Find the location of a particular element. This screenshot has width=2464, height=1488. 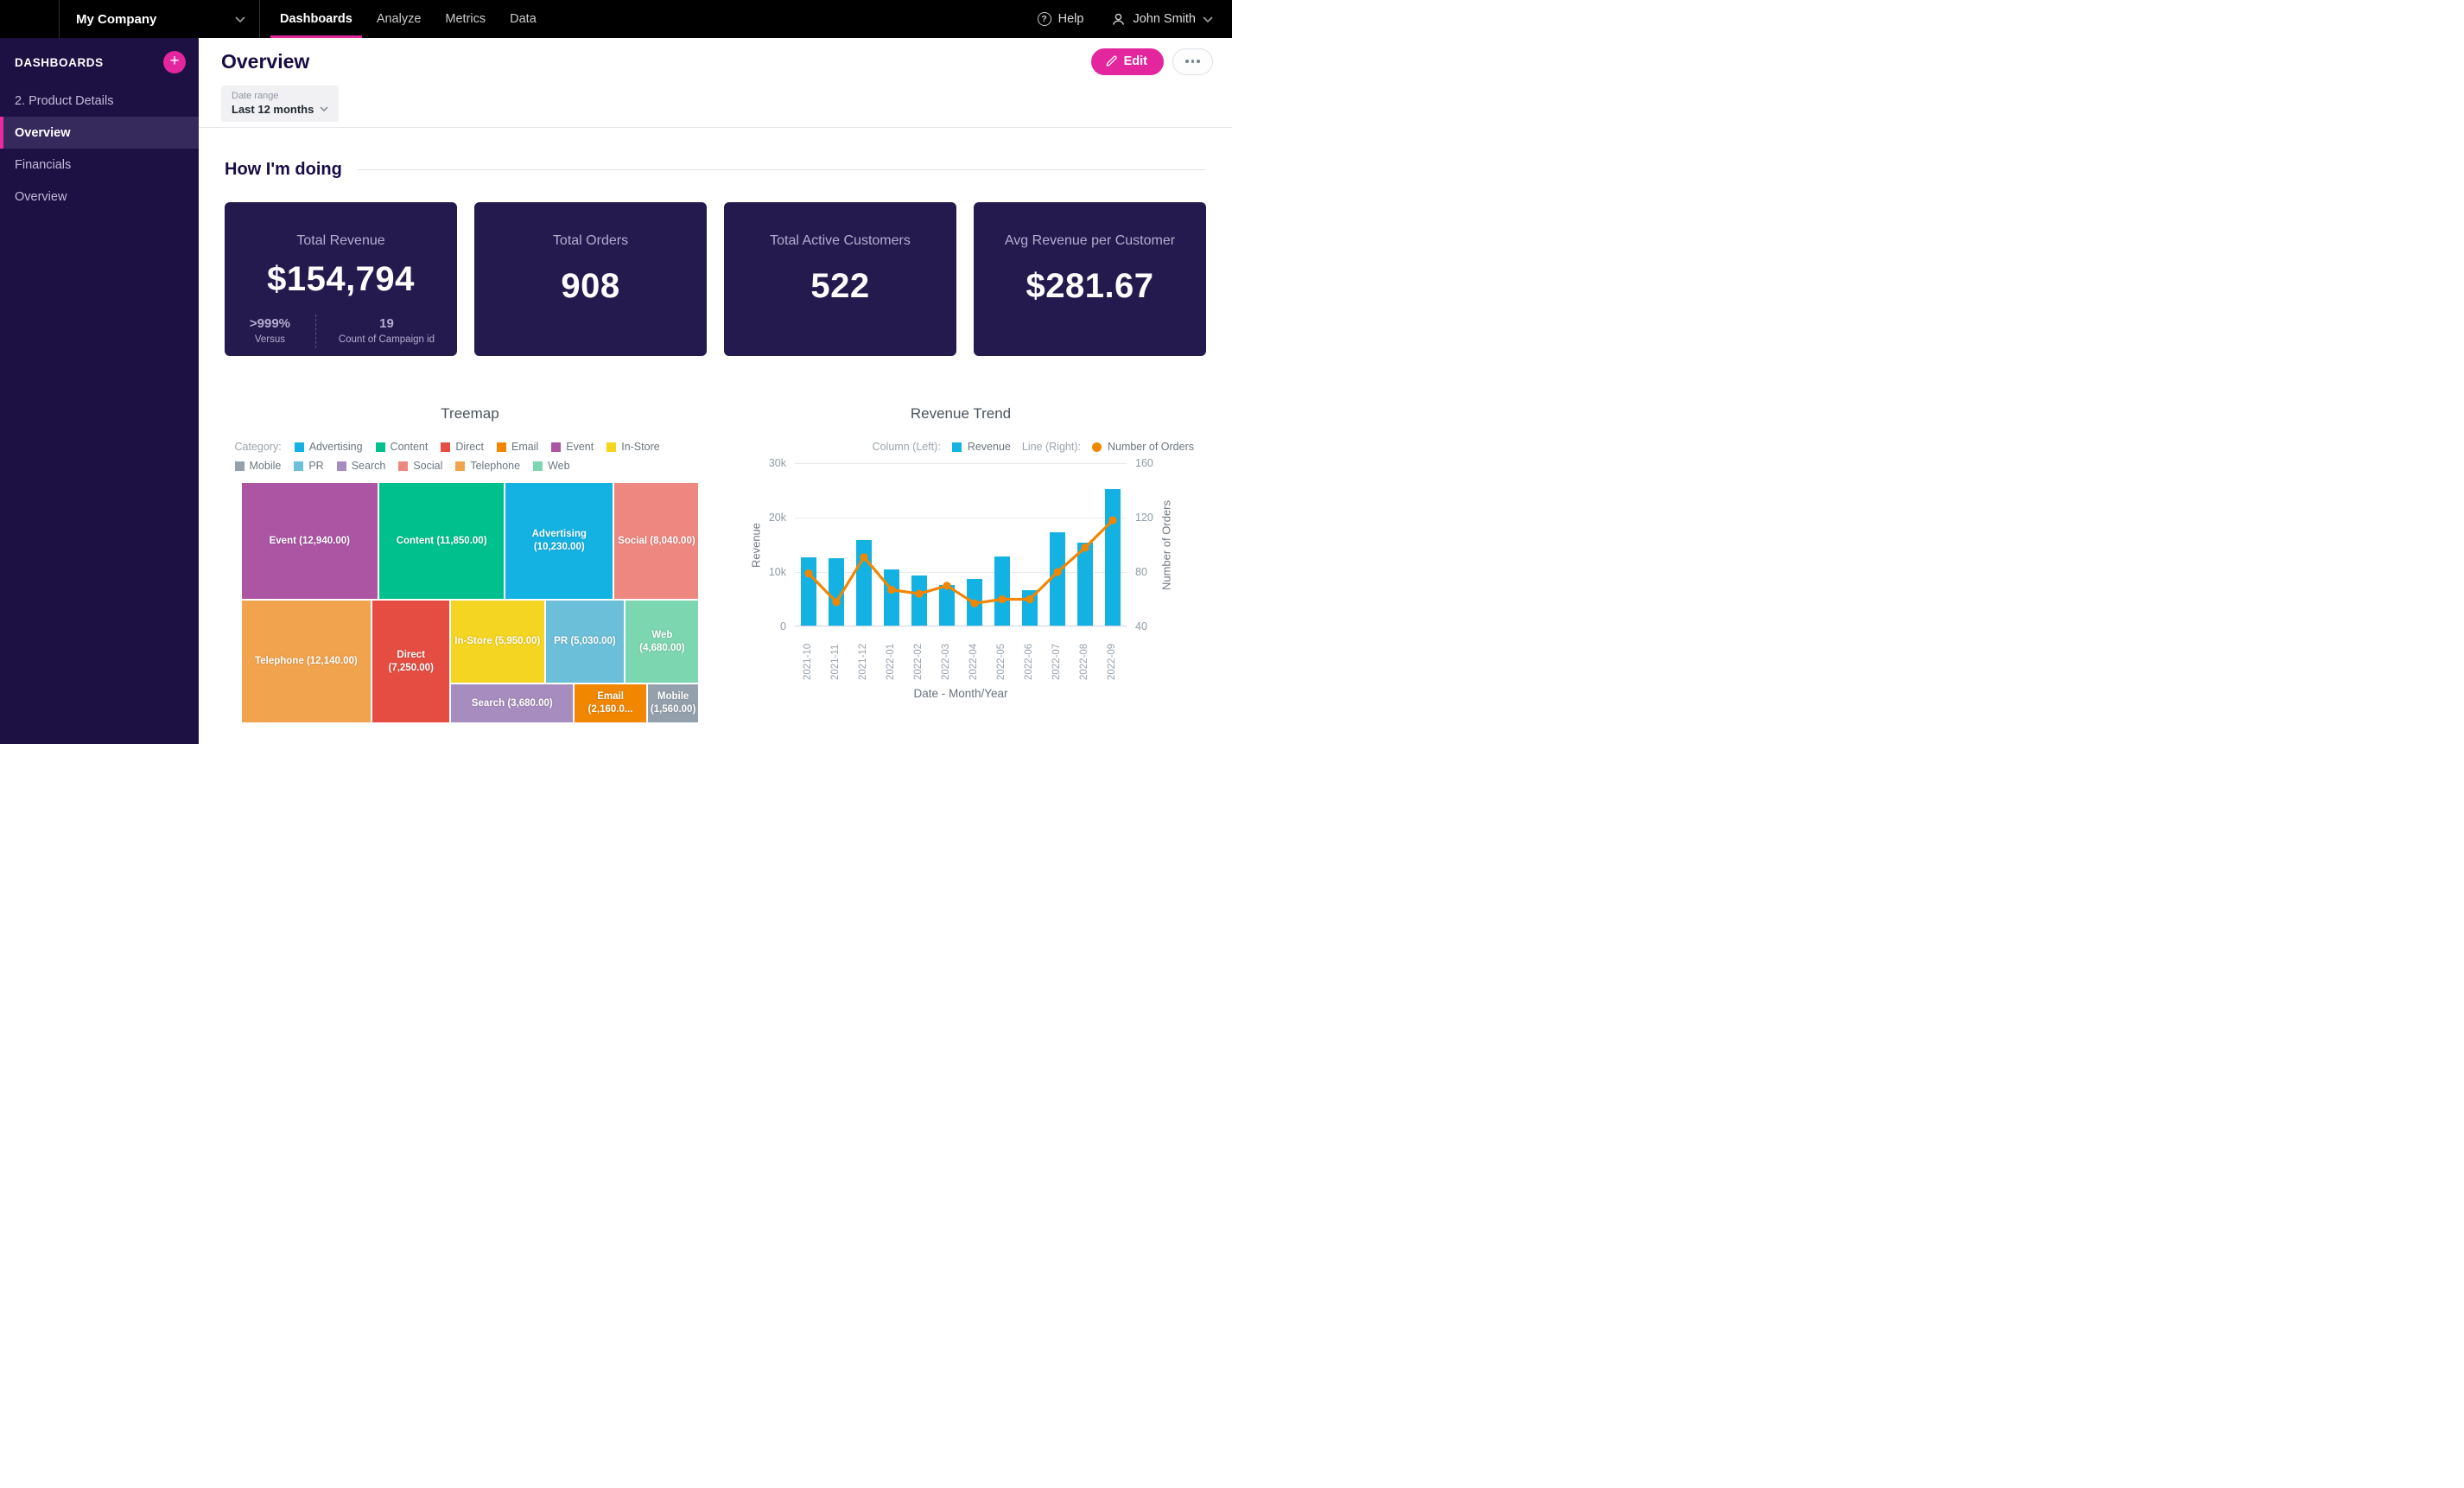

kpi-title: Avg Revenue per Customer is located at coordinates (1090, 240).